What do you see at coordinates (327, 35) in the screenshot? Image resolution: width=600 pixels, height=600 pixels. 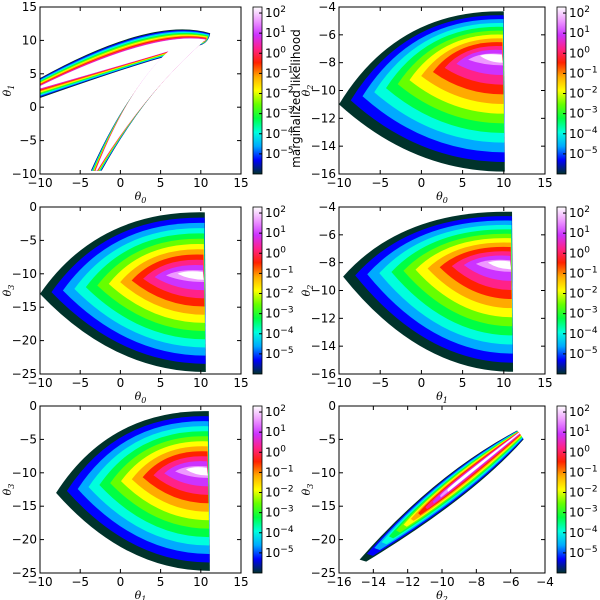 I see `y-tick-label: −6` at bounding box center [327, 35].